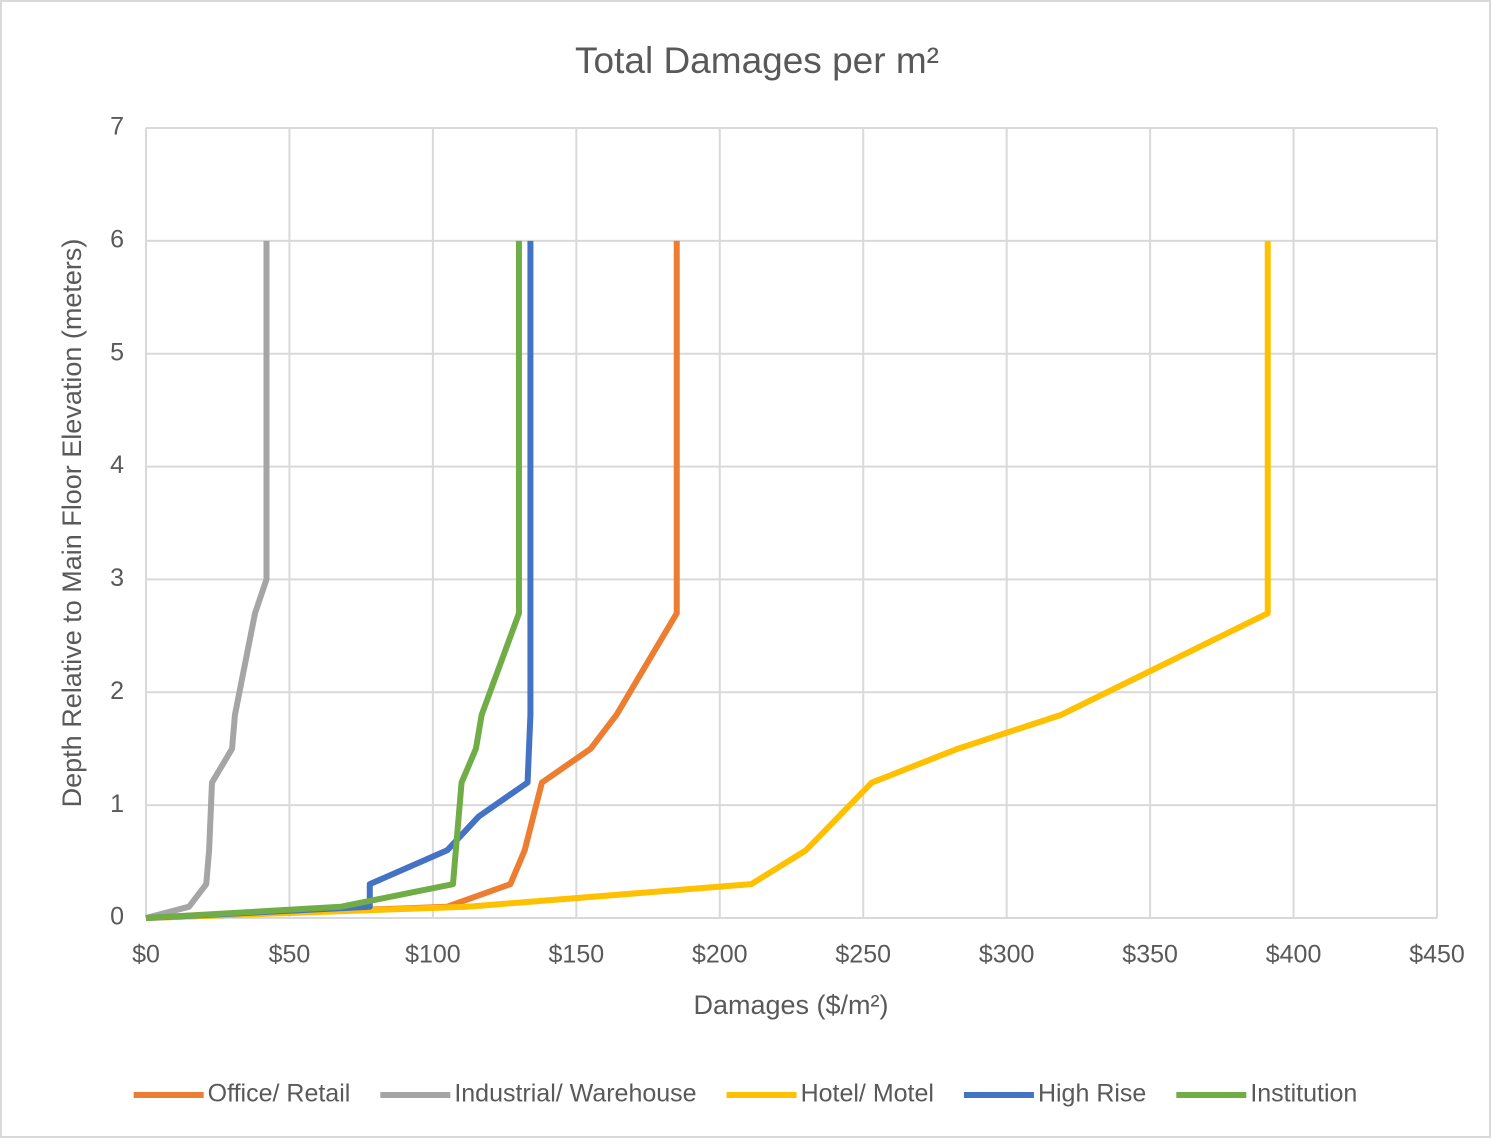 Image resolution: width=1491 pixels, height=1138 pixels. What do you see at coordinates (146, 955) in the screenshot?
I see `x-tick-label: $0` at bounding box center [146, 955].